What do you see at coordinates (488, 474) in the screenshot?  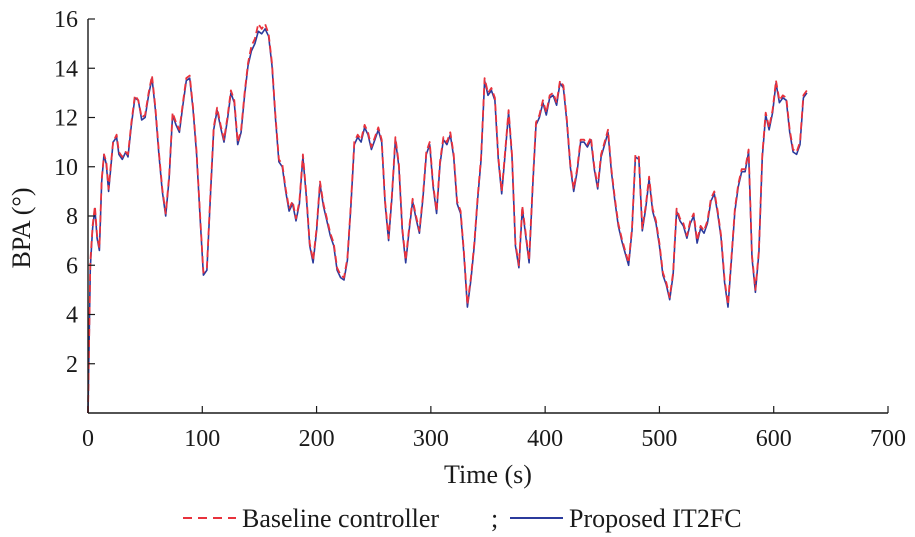 I see `x-axis-title: Time (s)` at bounding box center [488, 474].